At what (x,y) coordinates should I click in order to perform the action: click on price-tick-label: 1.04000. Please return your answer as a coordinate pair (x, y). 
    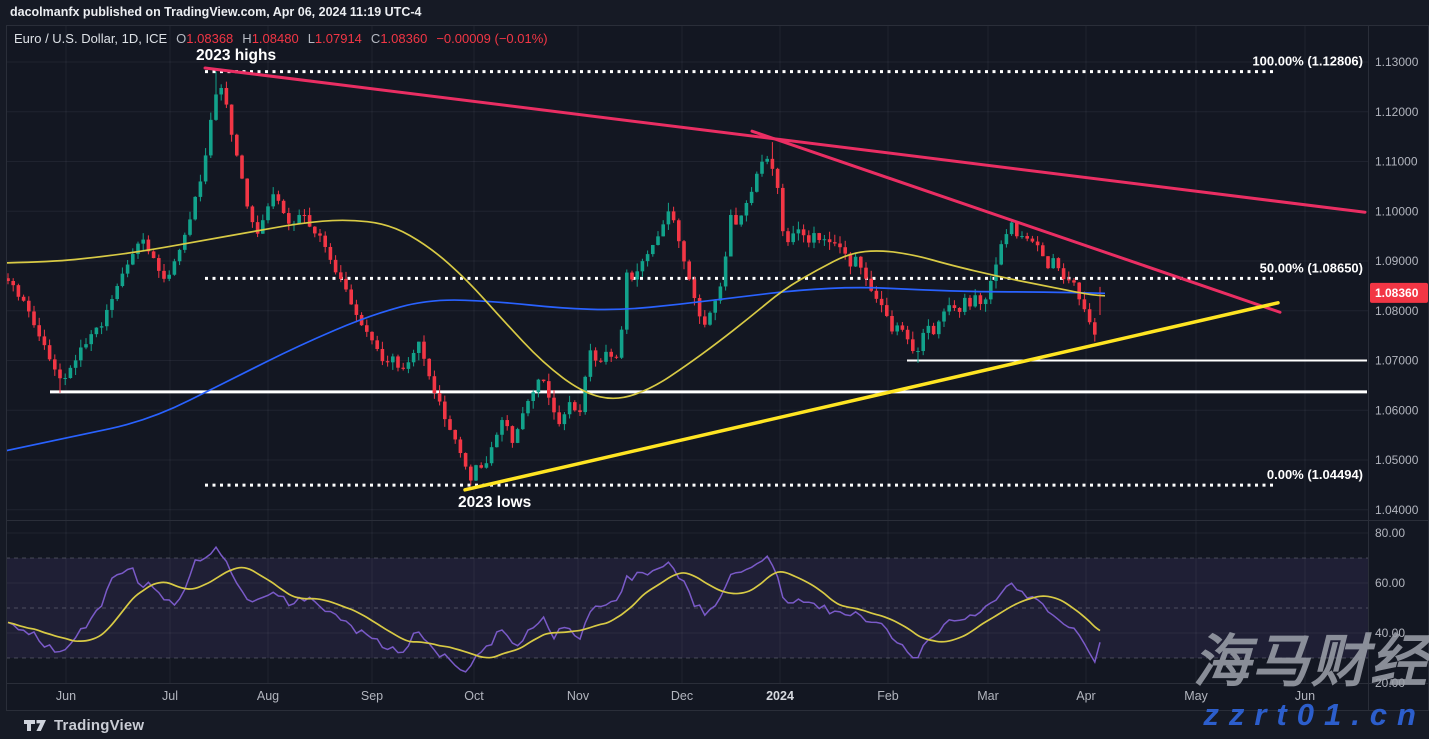
    Looking at the image, I should click on (1397, 510).